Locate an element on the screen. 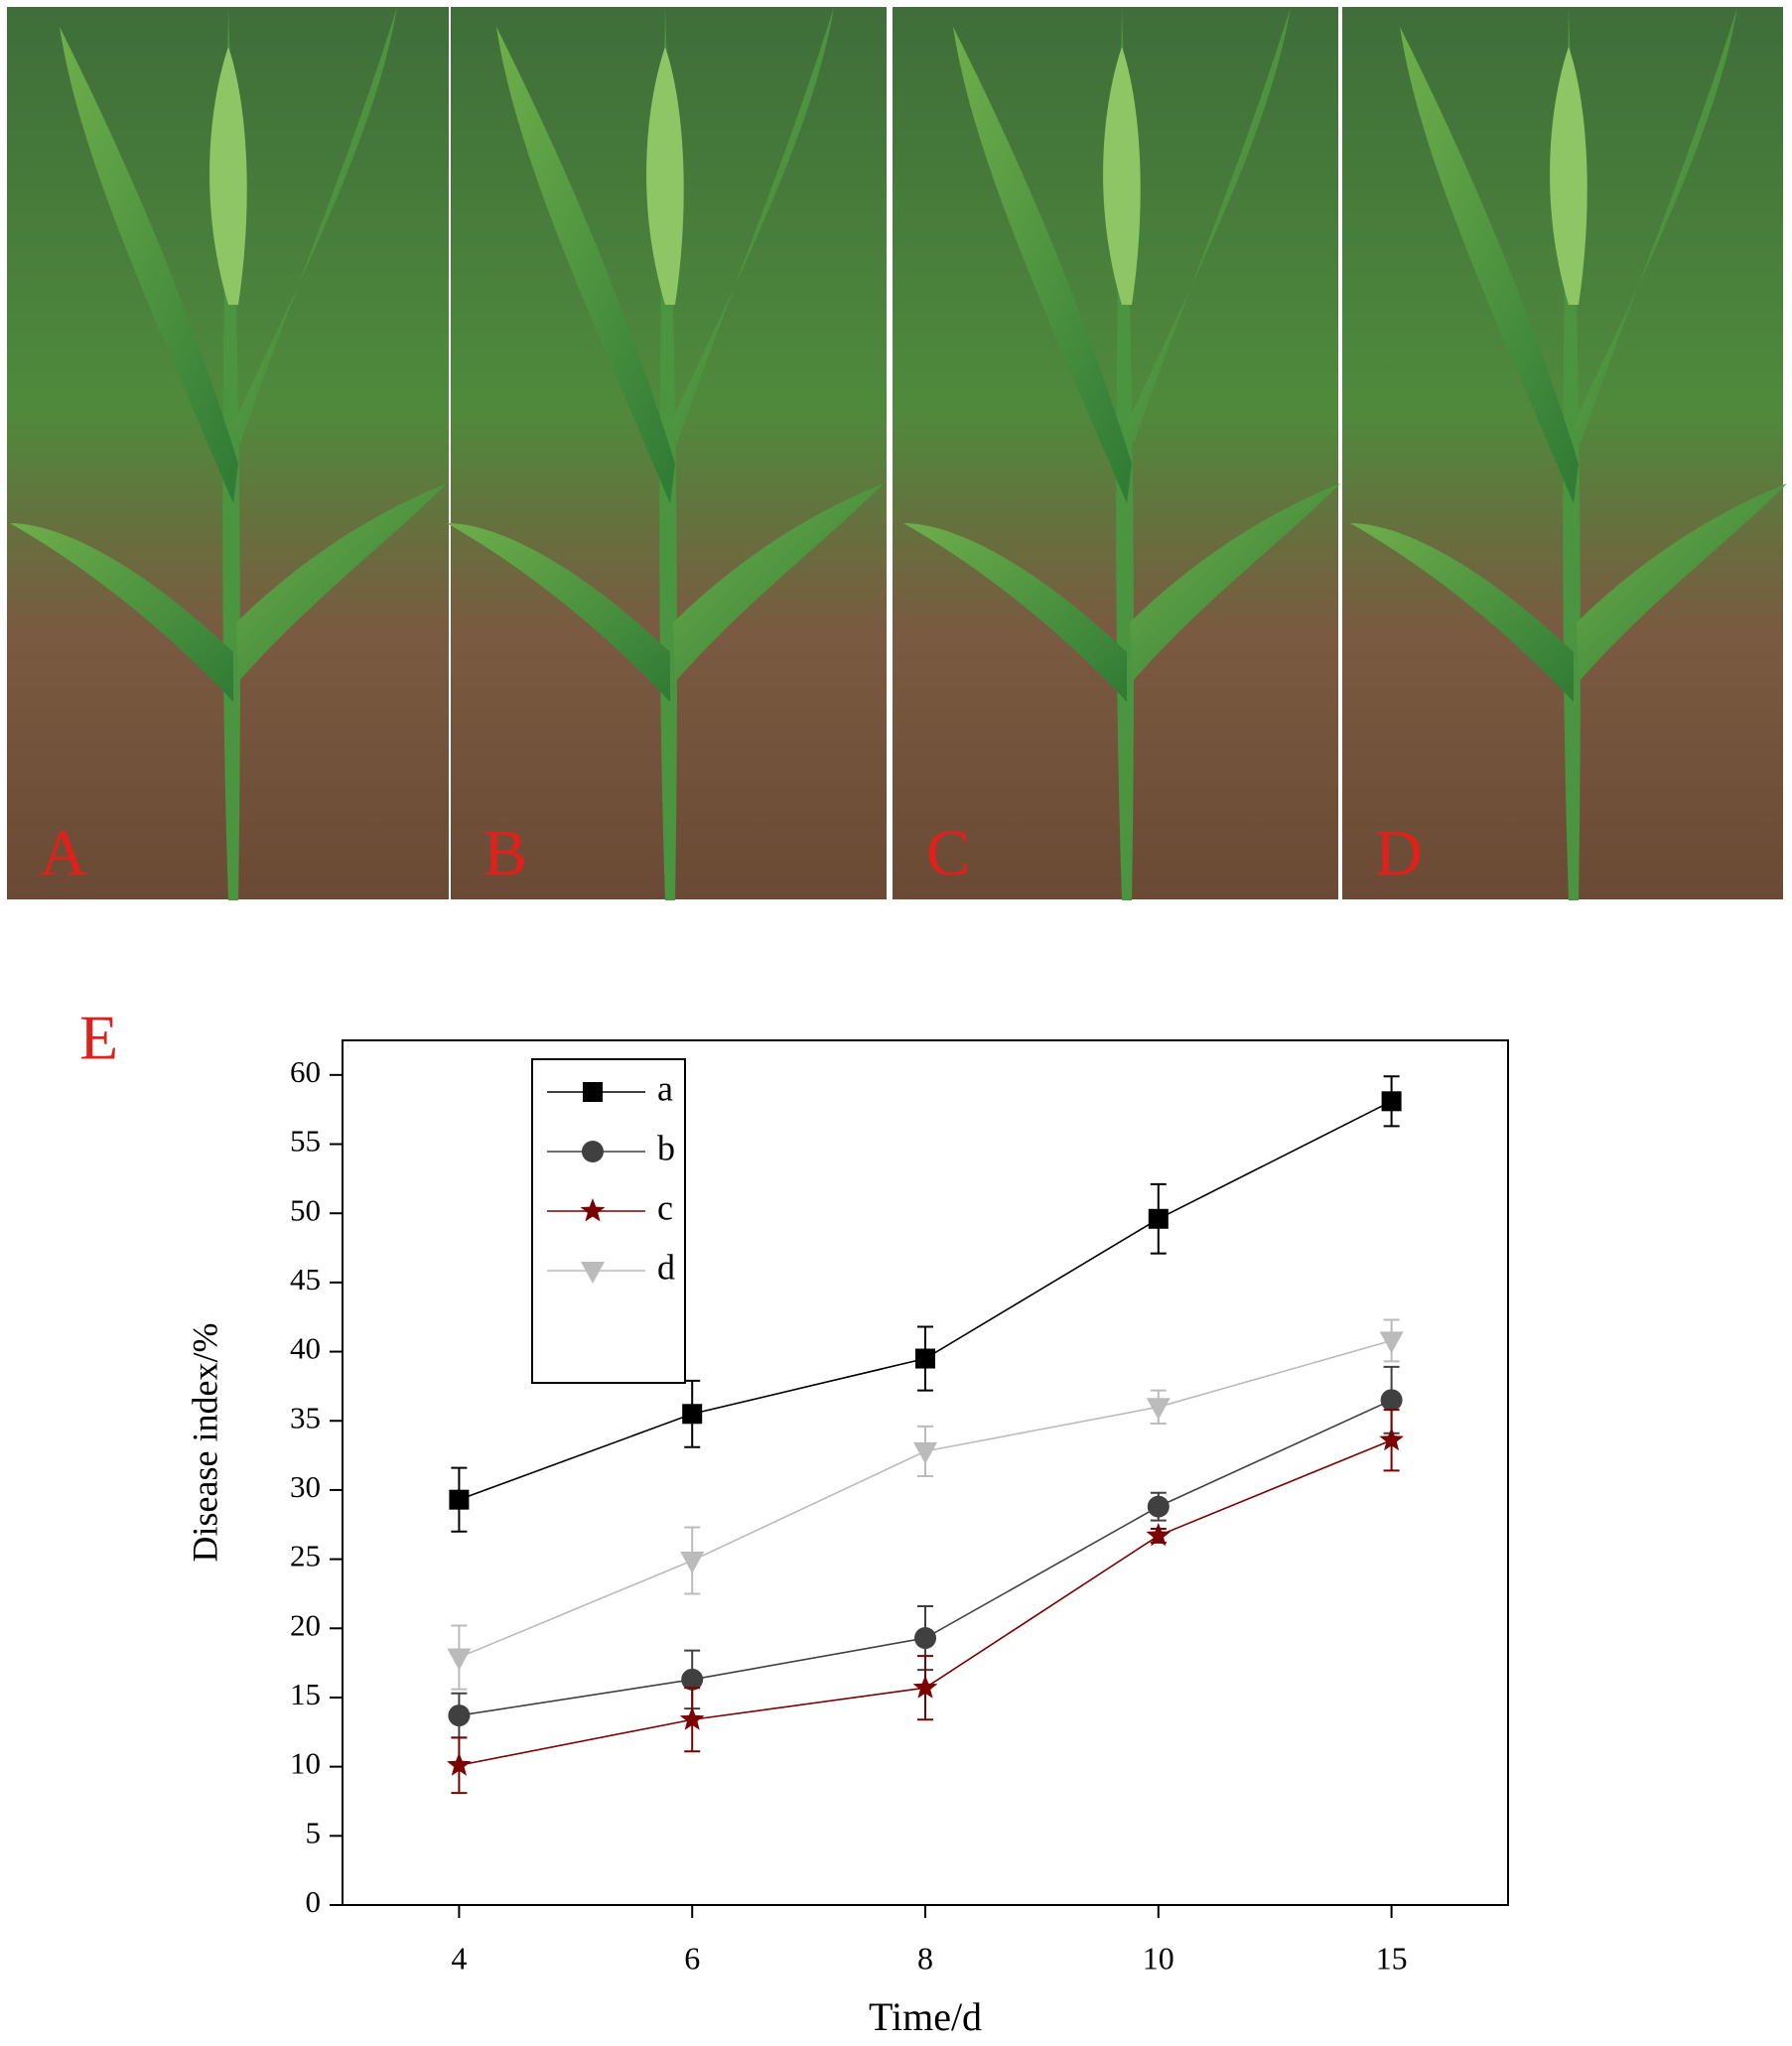 The height and width of the screenshot is (2046, 1792). legend-label: a is located at coordinates (665, 1088).